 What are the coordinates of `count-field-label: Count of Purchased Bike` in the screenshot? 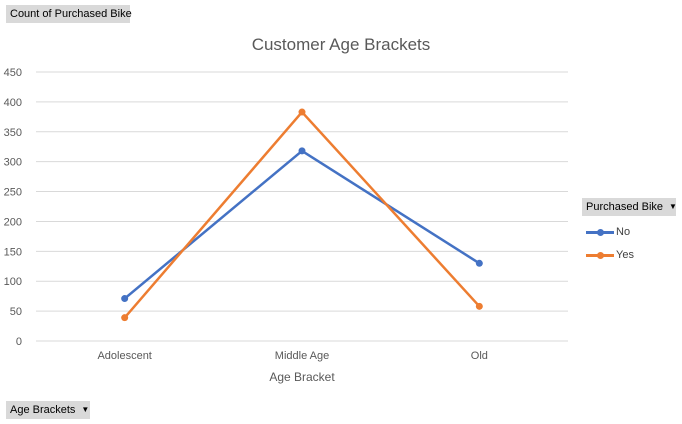 It's located at (71, 14).